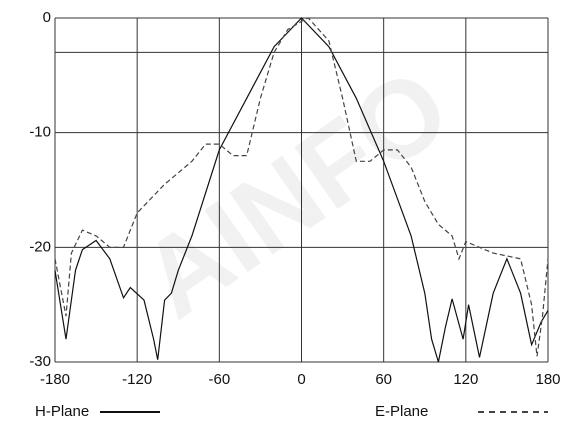 The width and height of the screenshot is (581, 444). Describe the element at coordinates (401, 411) in the screenshot. I see `legend-label: E-Plane` at that location.